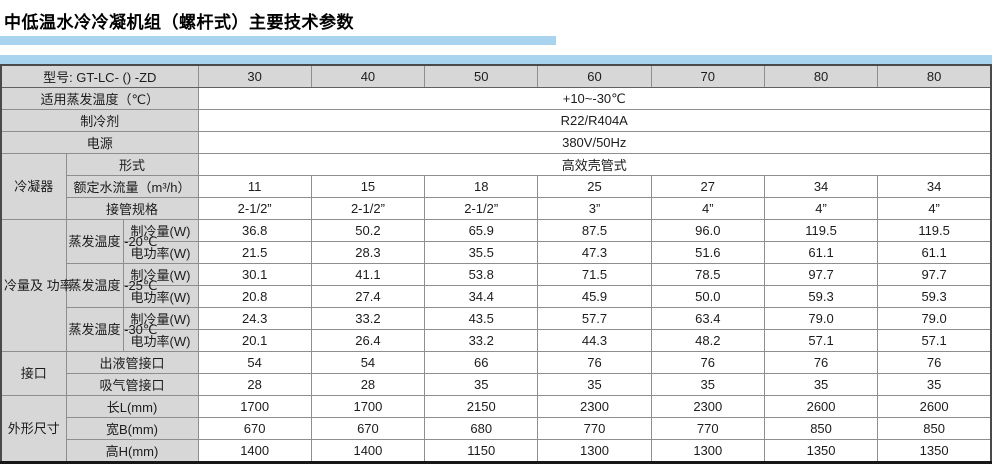  Describe the element at coordinates (594, 340) in the screenshot. I see `table-cell: 44.3` at that location.